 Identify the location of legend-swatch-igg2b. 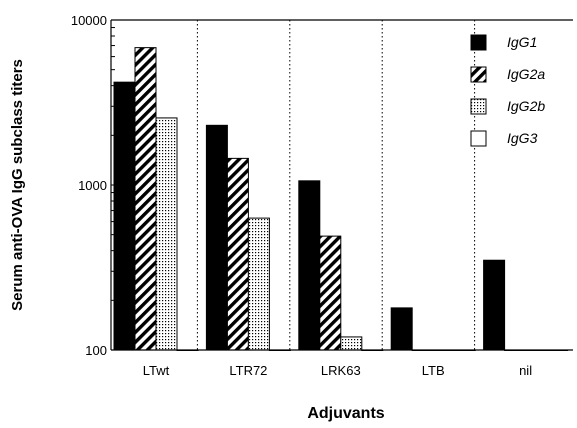
(478, 106).